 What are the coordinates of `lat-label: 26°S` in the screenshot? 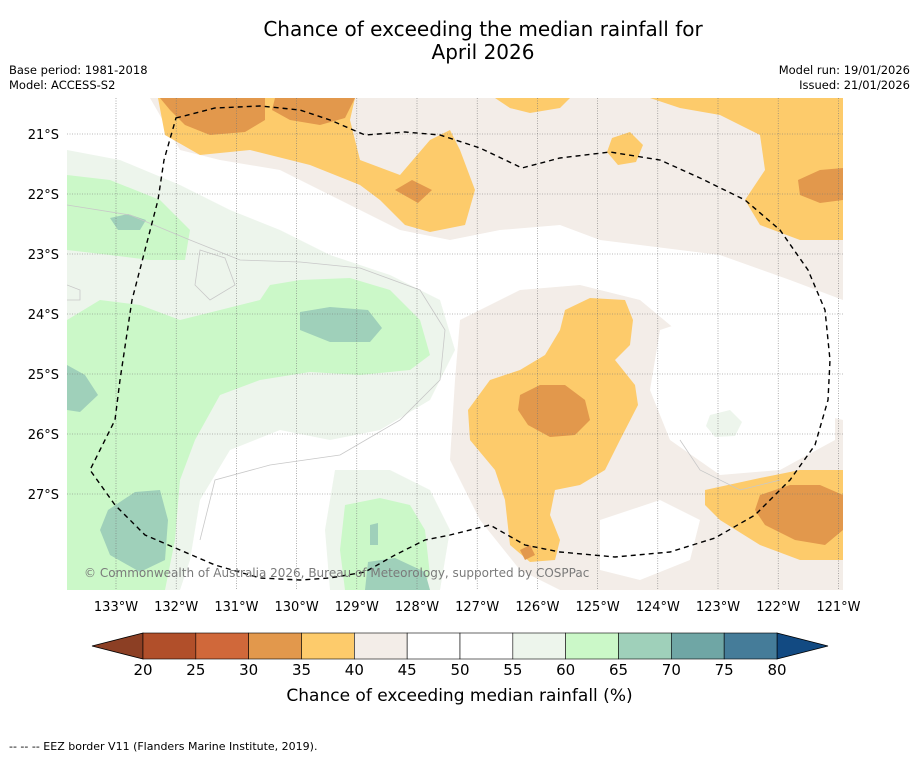 It's located at (43, 435).